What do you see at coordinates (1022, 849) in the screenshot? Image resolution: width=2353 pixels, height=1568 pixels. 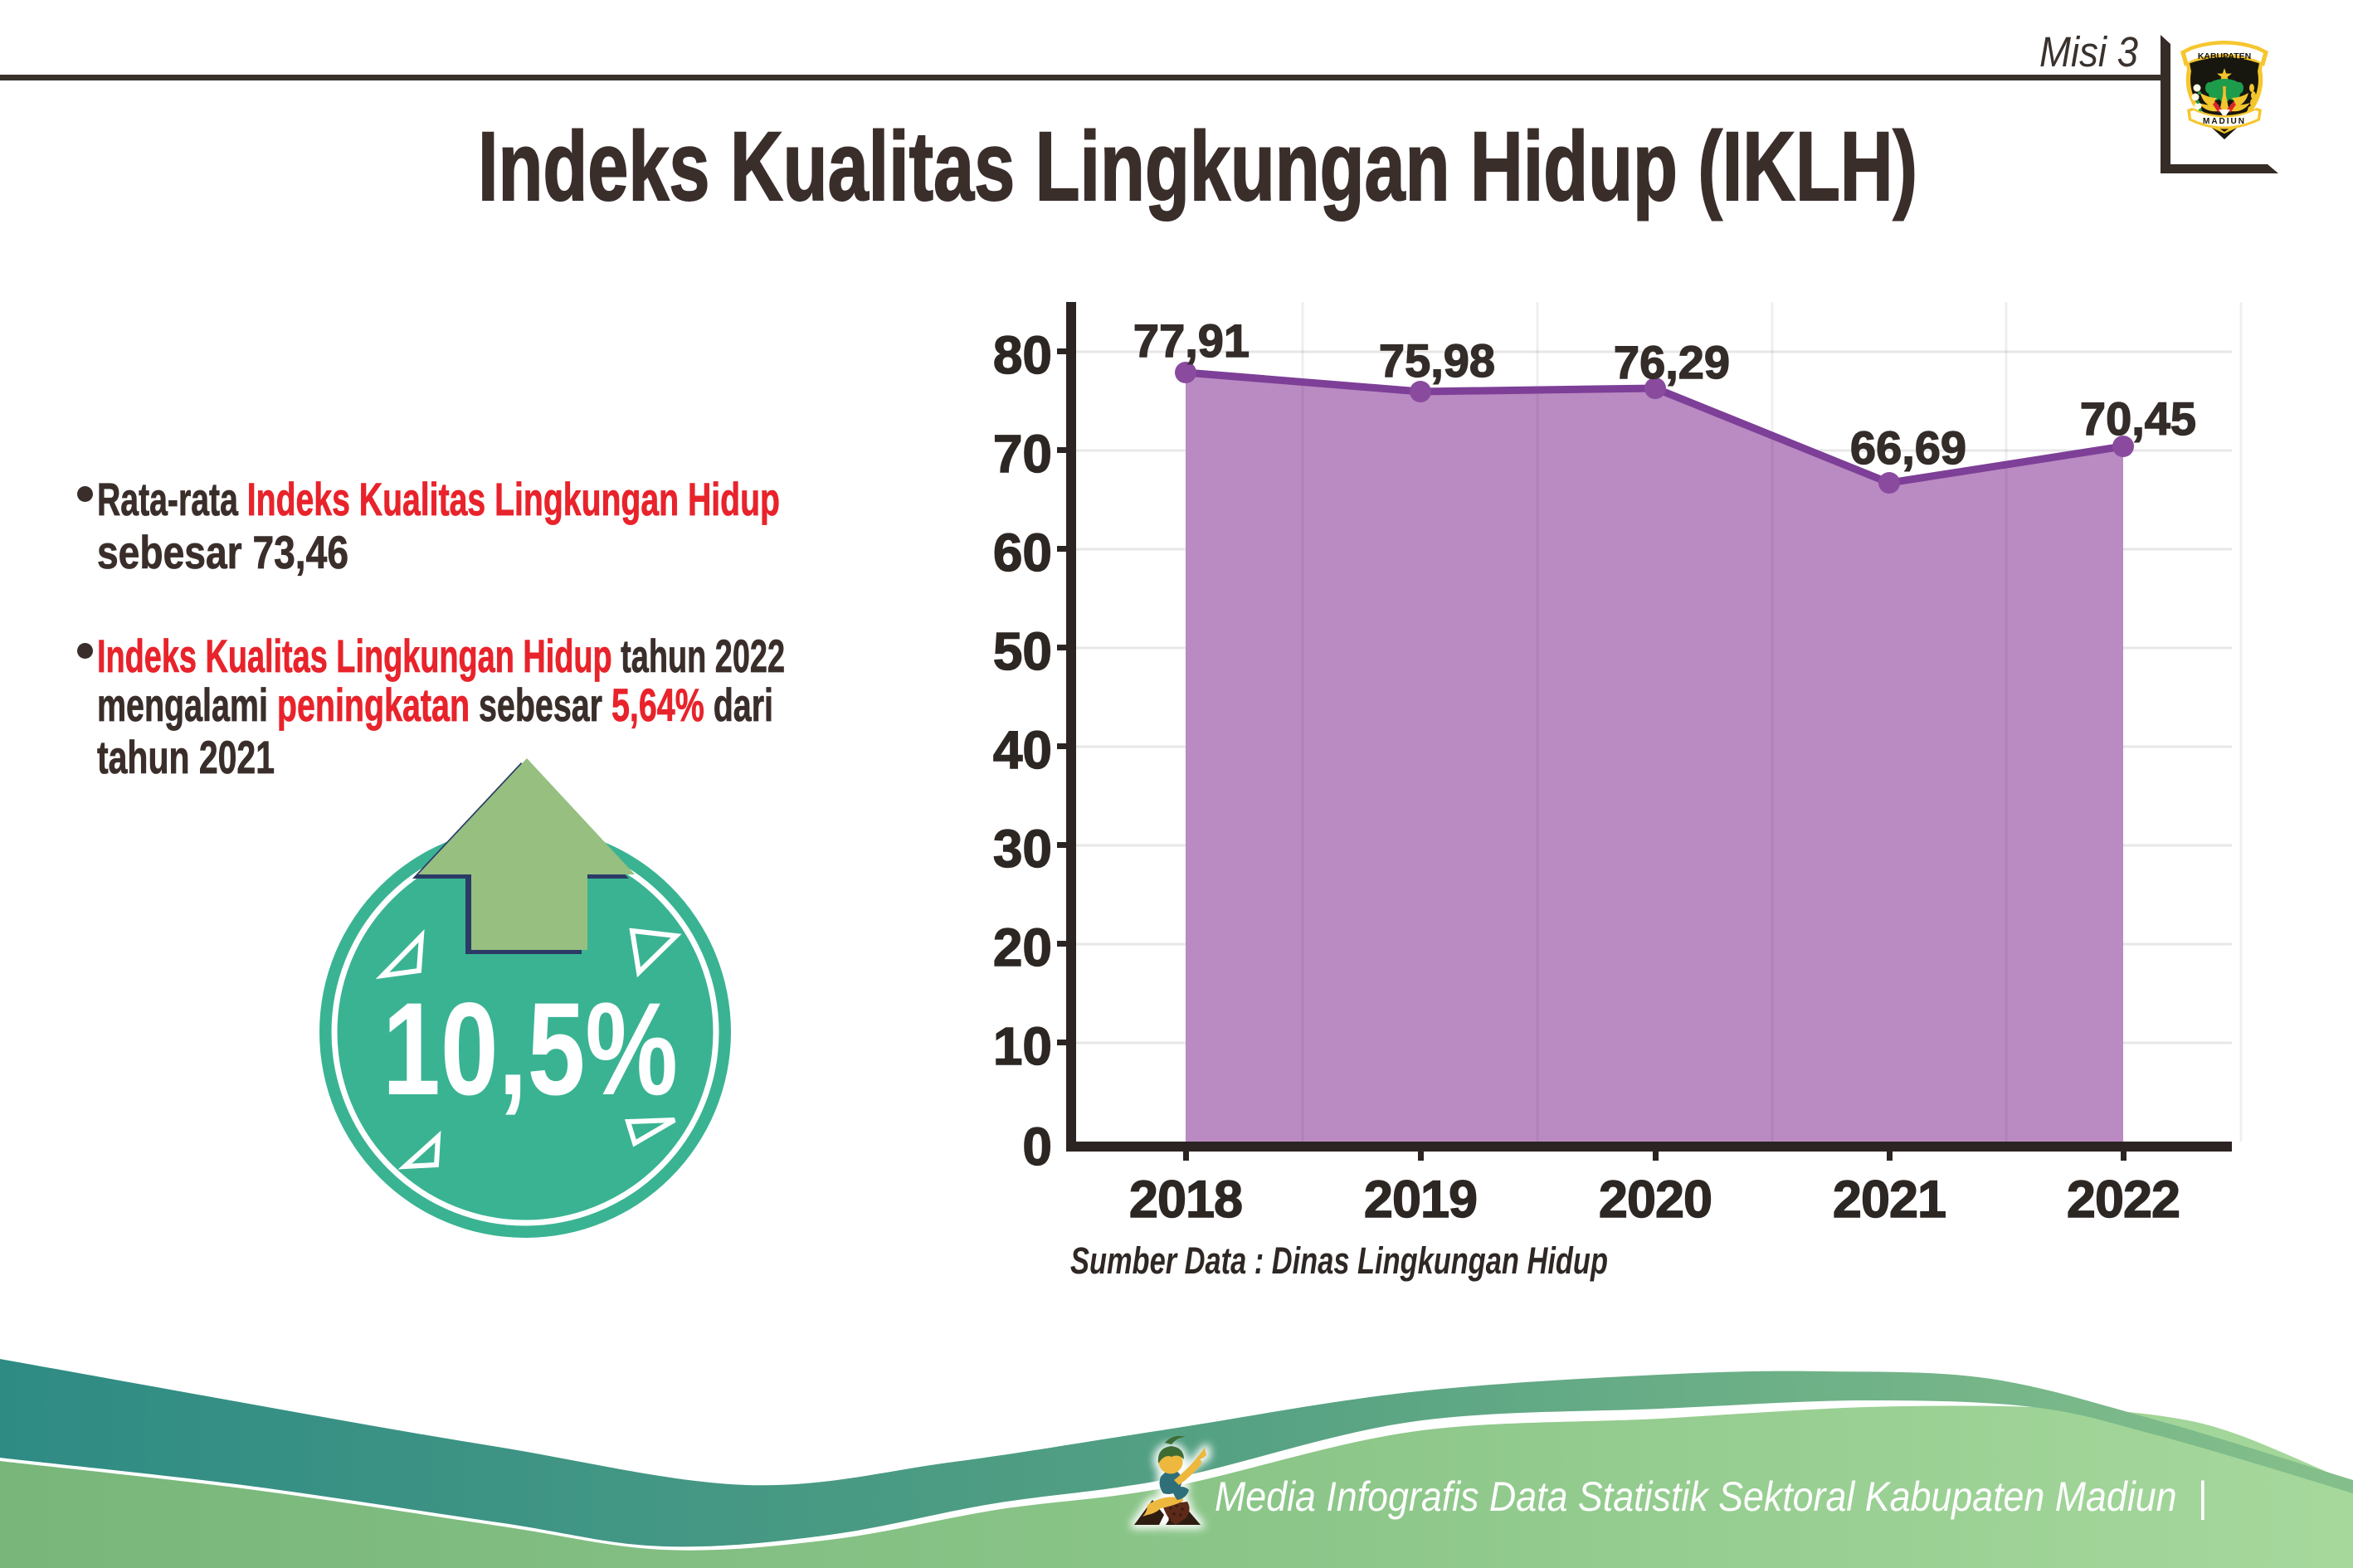 I see `svg-text: 30` at bounding box center [1022, 849].